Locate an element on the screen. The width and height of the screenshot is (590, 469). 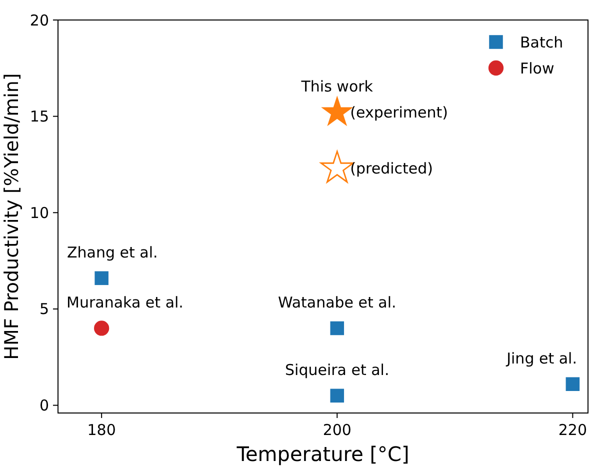
annotation: Siqueira et al. is located at coordinates (337, 369).